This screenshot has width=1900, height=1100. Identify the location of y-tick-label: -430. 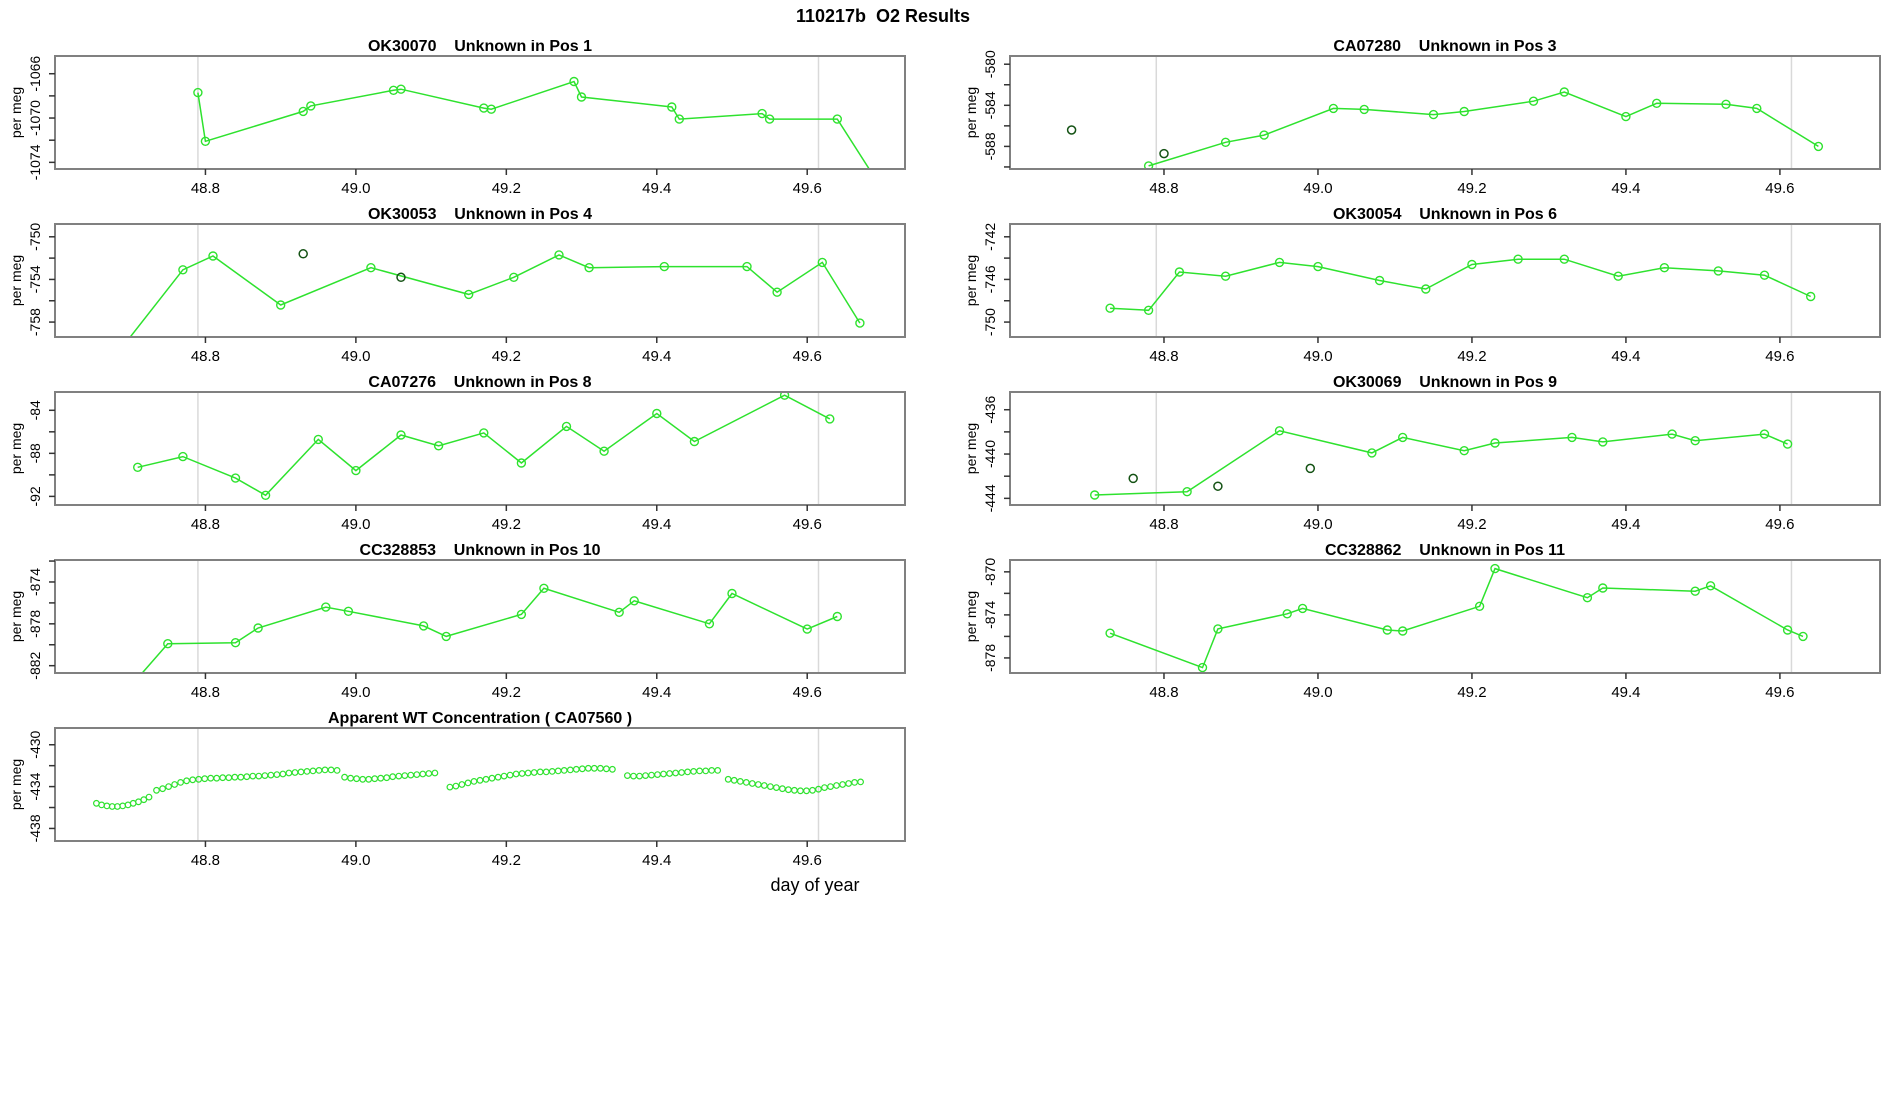
(35, 744).